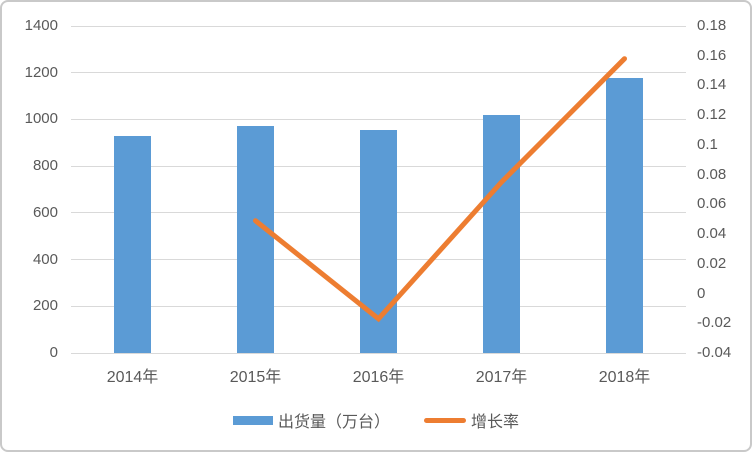 Image resolution: width=752 pixels, height=452 pixels. Describe the element at coordinates (45, 306) in the screenshot. I see `left-axis-tick-label: 200` at that location.